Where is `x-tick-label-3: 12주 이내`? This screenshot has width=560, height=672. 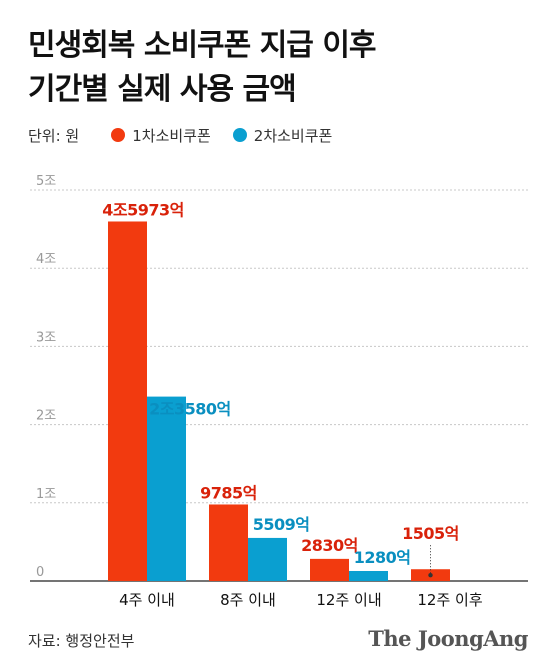 x-tick-label-3: 12주 이내 is located at coordinates (348, 600).